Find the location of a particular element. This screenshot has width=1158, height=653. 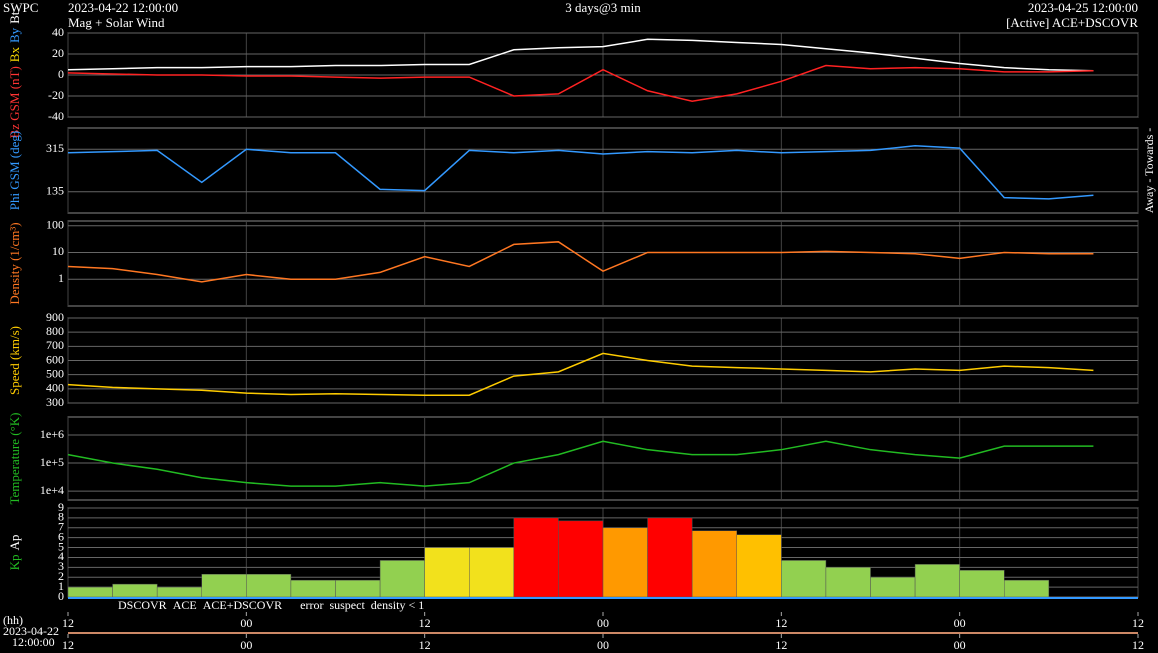

y-tick-label: 5 is located at coordinates (61, 546).